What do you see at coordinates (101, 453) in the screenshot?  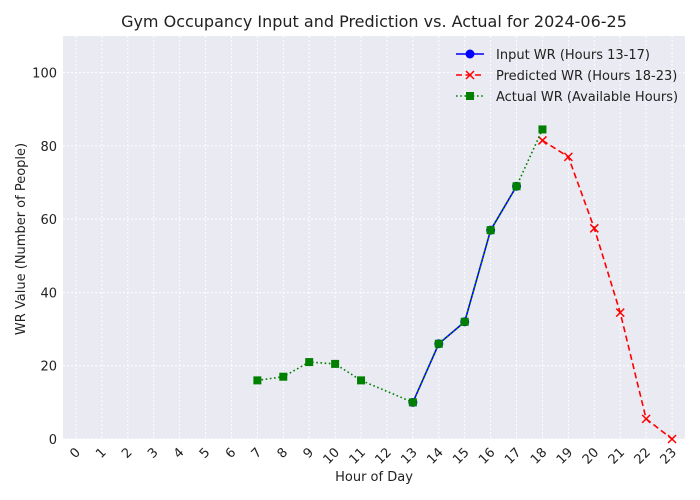 I see `x-tick-label: 1` at bounding box center [101, 453].